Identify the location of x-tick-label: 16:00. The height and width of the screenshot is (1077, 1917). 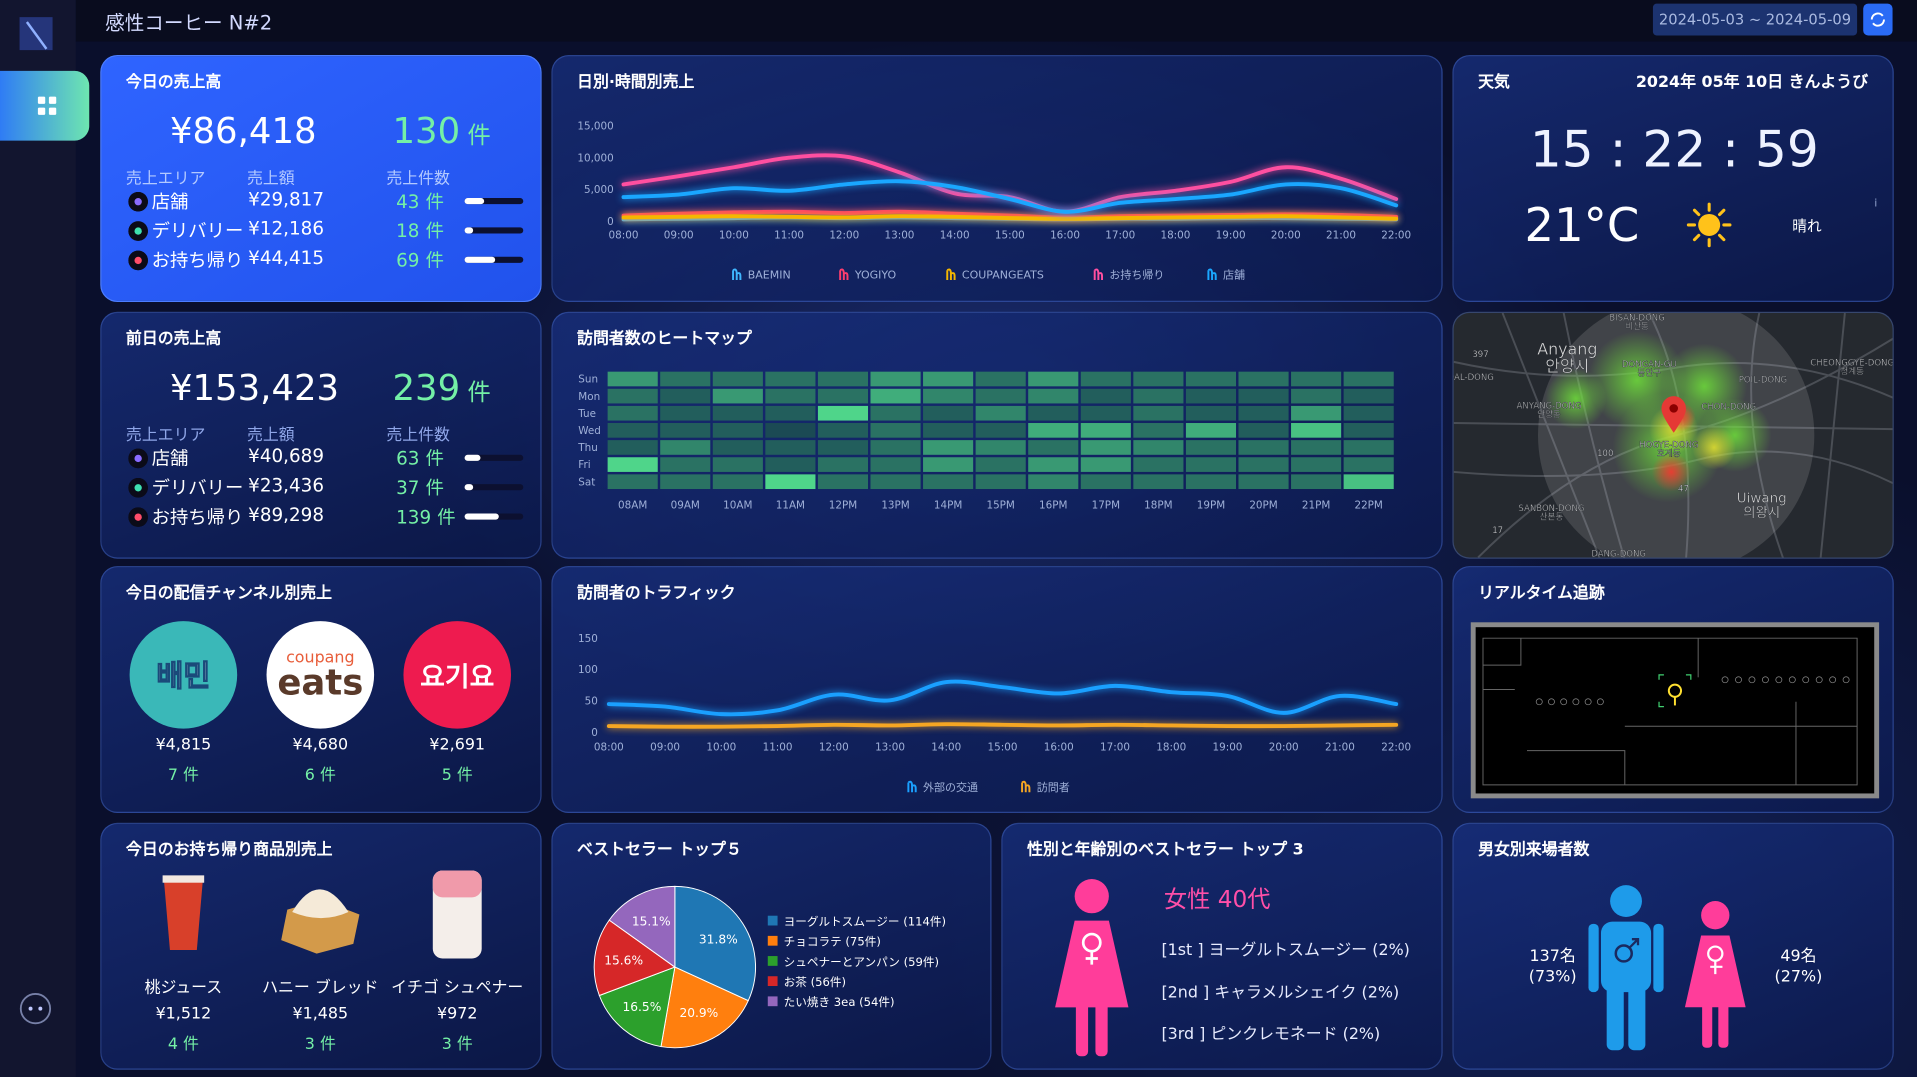
(1059, 748).